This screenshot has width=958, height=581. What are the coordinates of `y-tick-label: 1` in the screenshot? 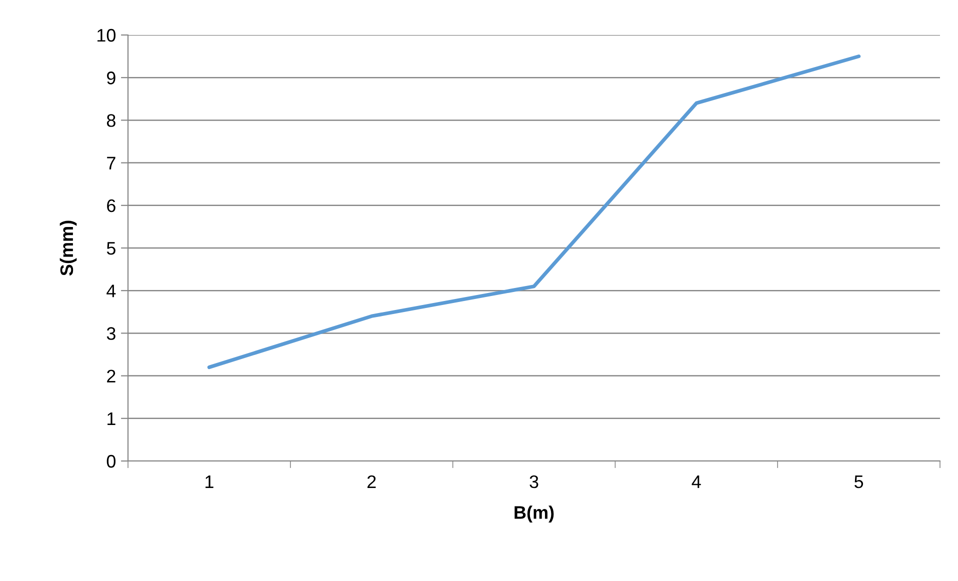 It's located at (112, 418).